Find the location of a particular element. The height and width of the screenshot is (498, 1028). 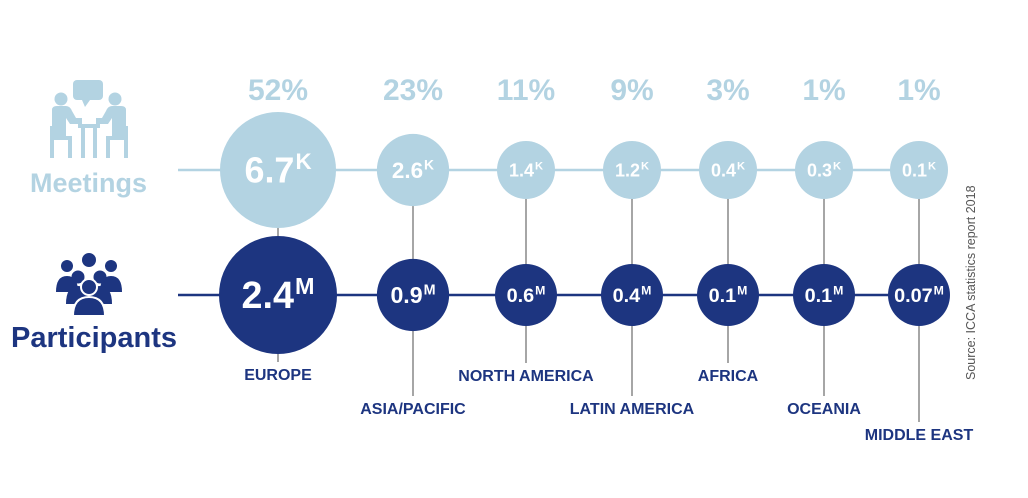

participants-value-africa: 0.1M is located at coordinates (728, 295).